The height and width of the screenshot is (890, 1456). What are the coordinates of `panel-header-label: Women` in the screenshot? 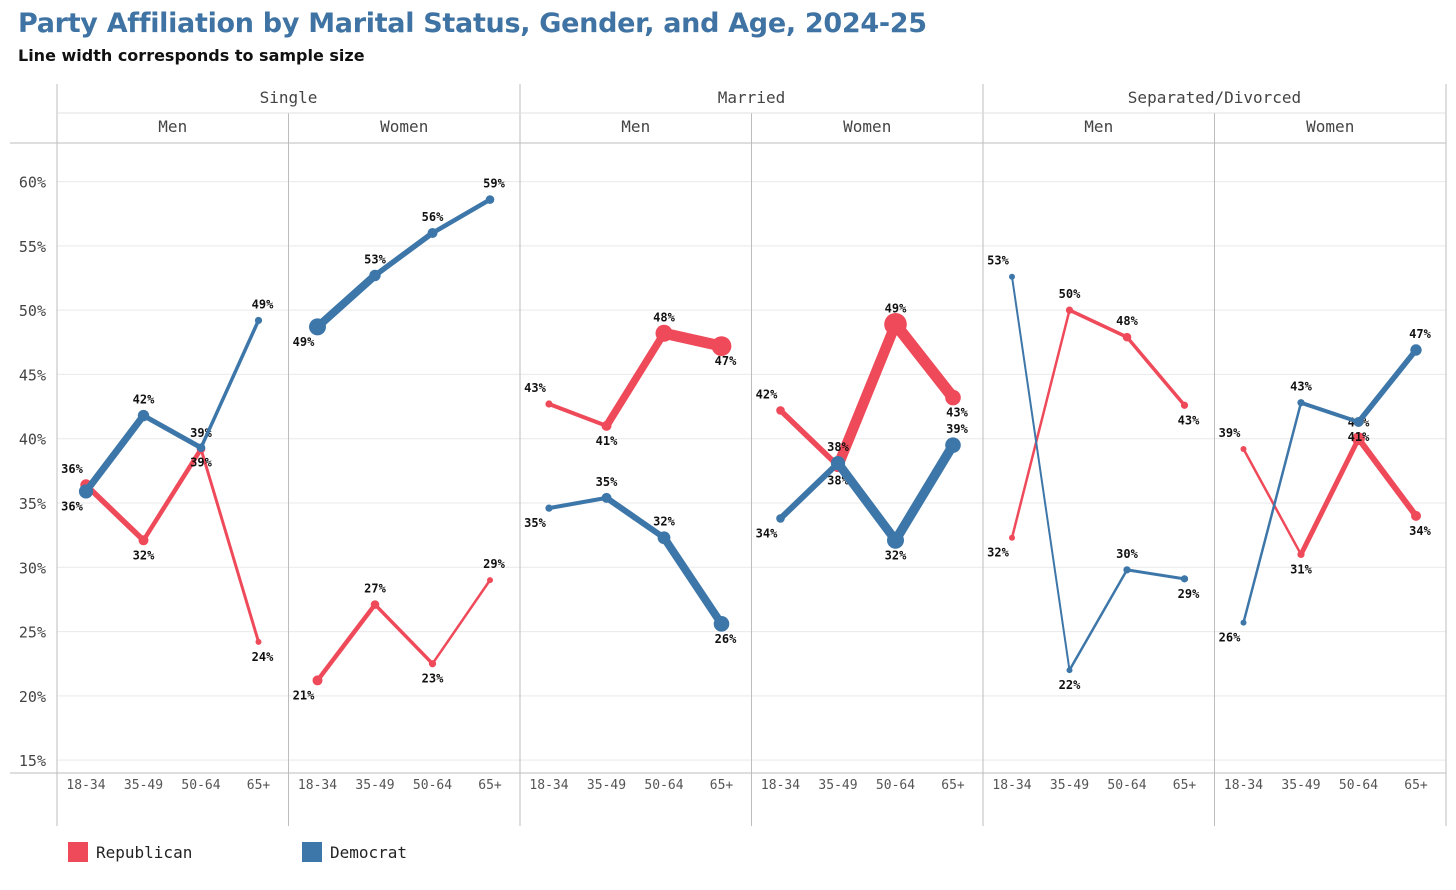 It's located at (867, 126).